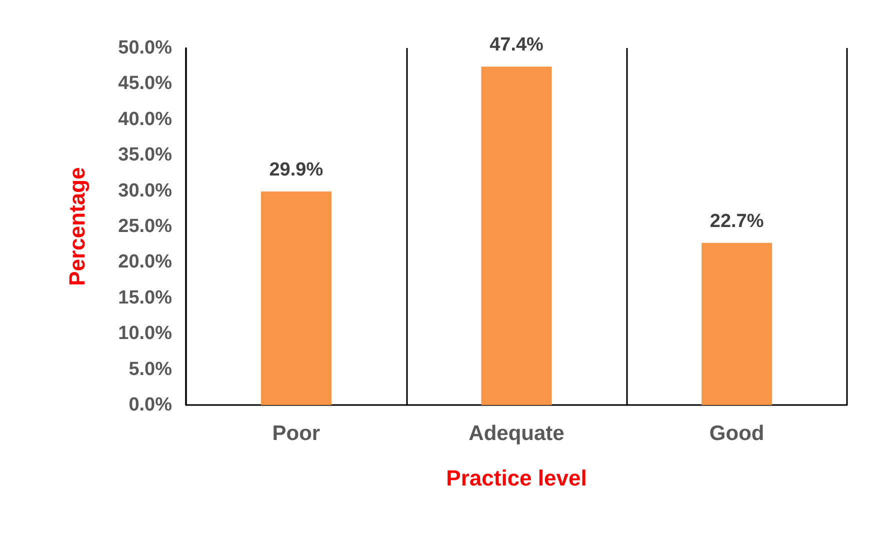 The image size is (874, 535). I want to click on y-tick-label: 10.0%, so click(145, 333).